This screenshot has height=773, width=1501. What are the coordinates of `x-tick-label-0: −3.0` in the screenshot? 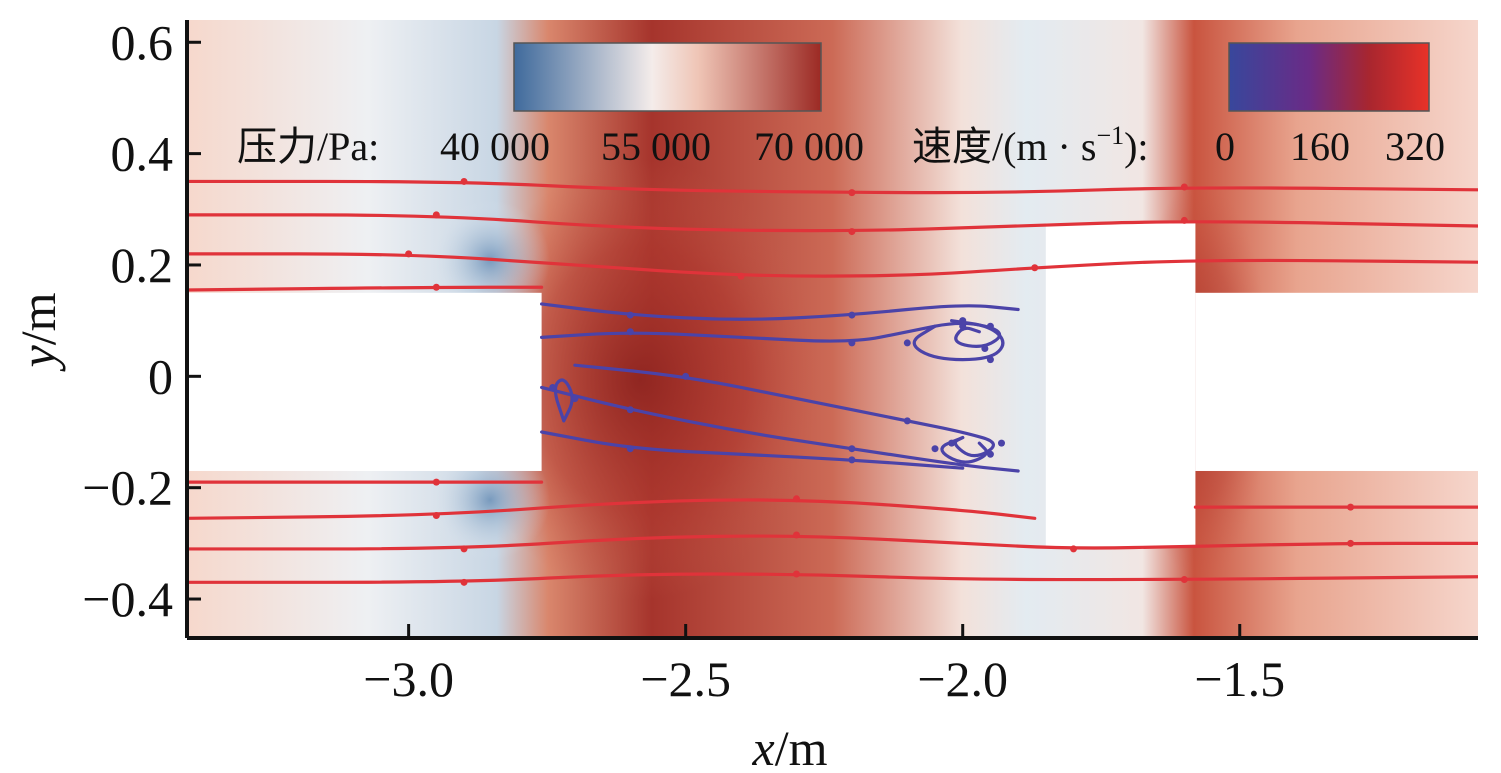 It's located at (408, 679).